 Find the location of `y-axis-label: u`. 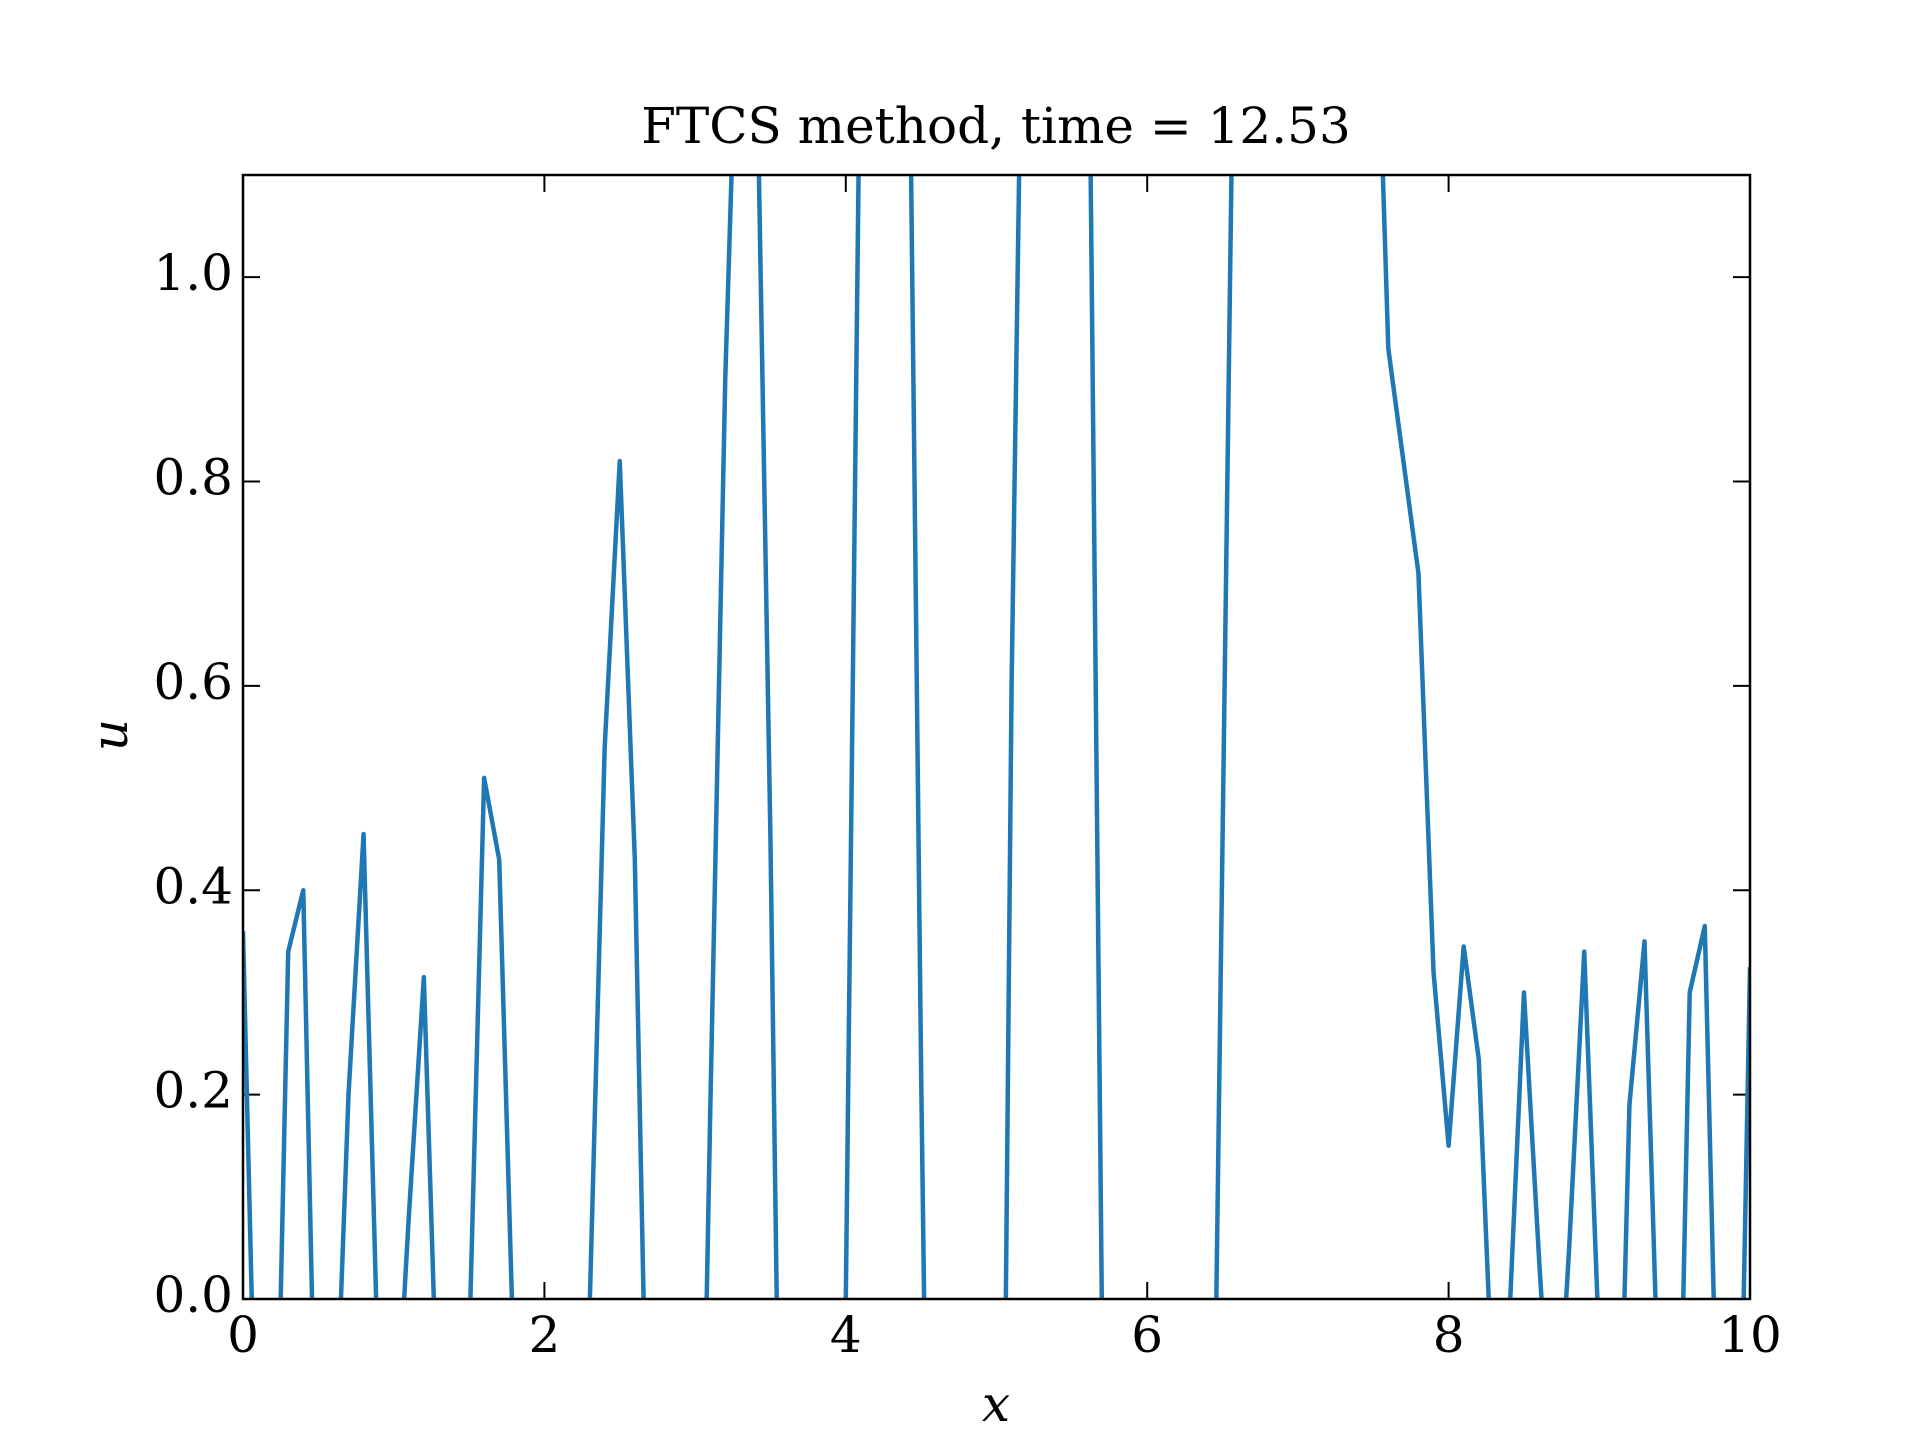

y-axis-label: u is located at coordinates (110, 735).